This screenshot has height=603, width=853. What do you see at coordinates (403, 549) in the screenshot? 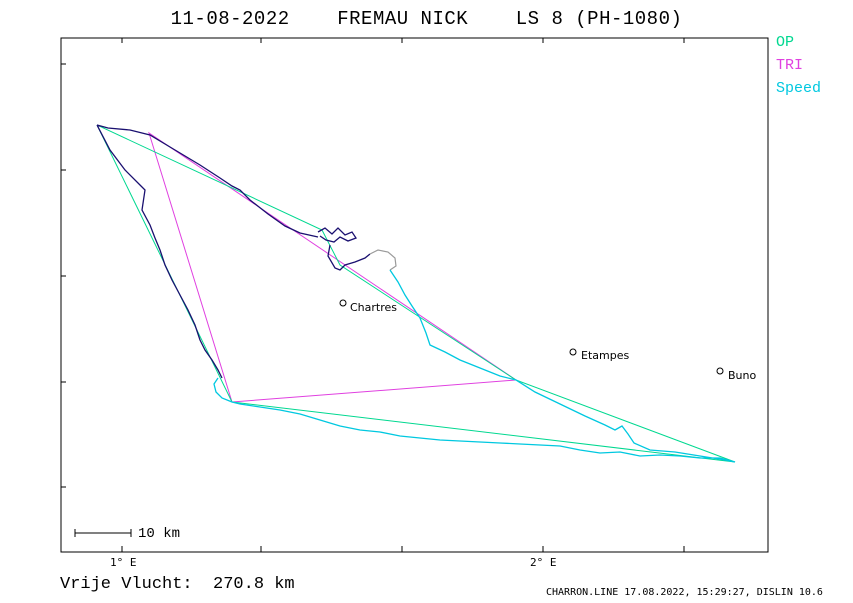
I see `x-ticks` at bounding box center [403, 549].